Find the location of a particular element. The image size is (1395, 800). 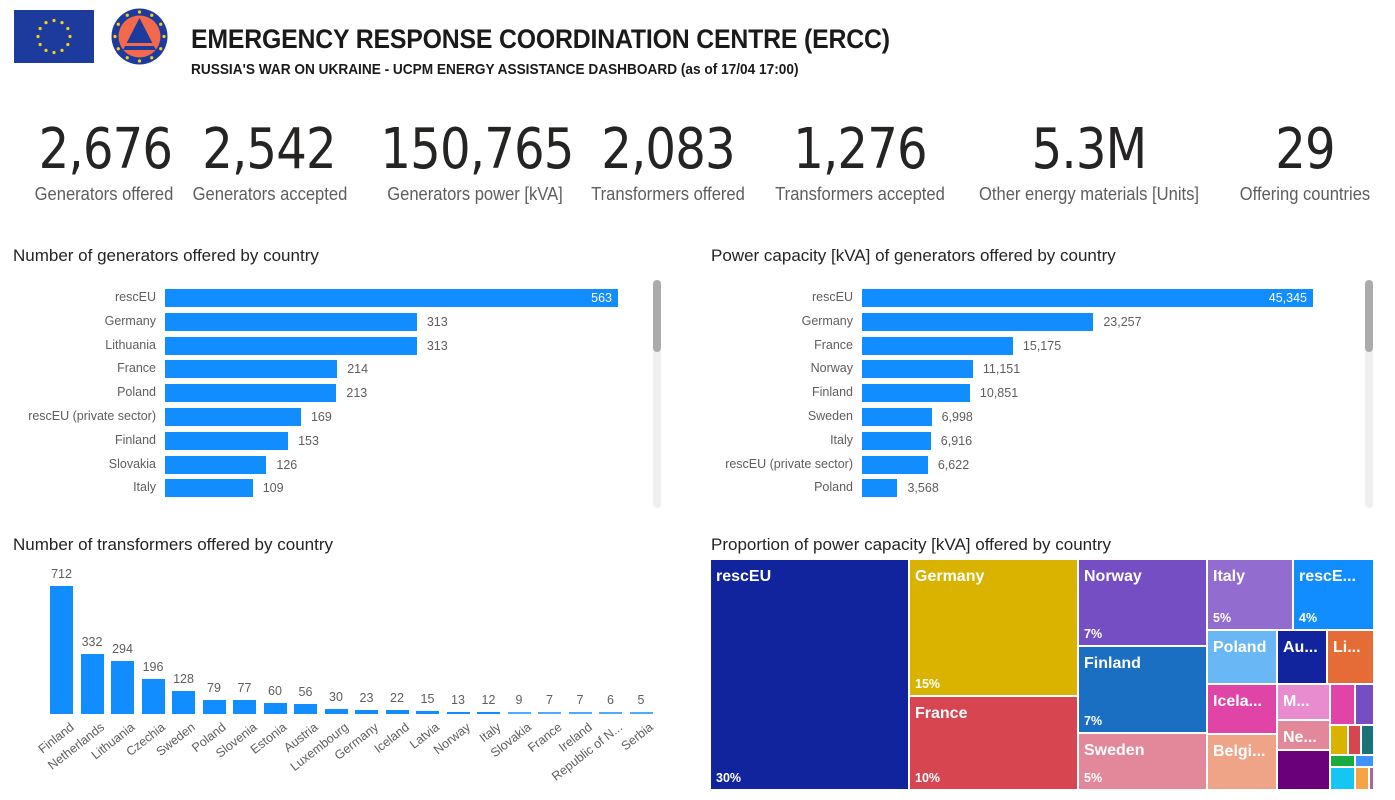

category-label: Italy is located at coordinates (841, 439).